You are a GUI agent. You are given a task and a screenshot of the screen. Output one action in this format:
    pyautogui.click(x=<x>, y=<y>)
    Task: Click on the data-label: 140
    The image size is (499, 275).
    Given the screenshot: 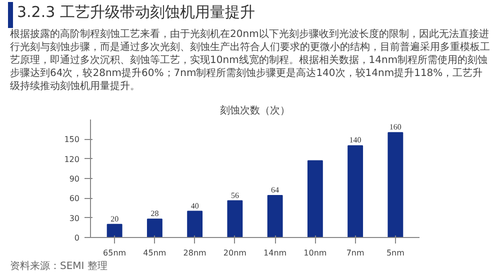 What is the action you would take?
    pyautogui.click(x=355, y=140)
    